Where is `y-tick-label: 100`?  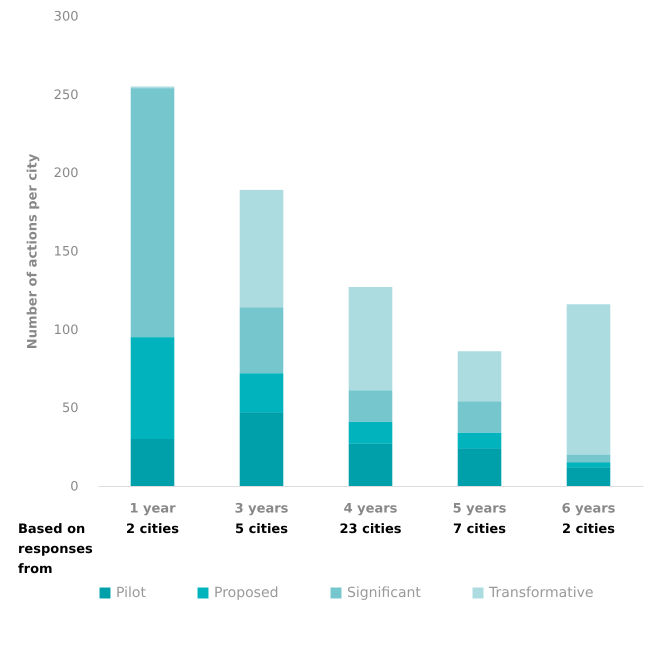
y-tick-label: 100 is located at coordinates (66, 330).